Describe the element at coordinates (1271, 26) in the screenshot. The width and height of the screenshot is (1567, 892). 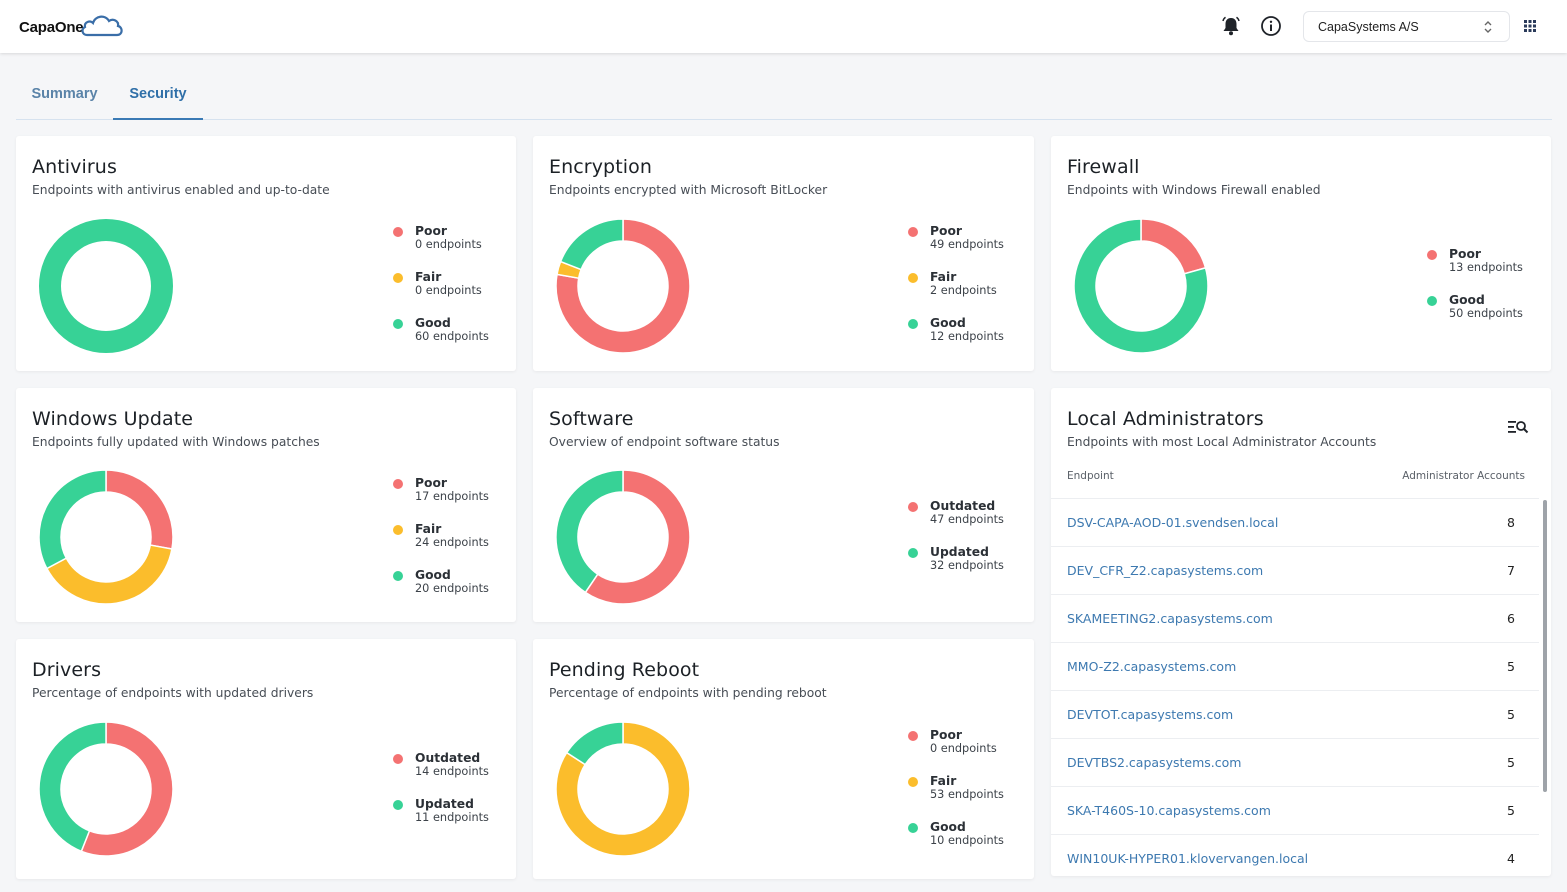
I see `info-icon` at that location.